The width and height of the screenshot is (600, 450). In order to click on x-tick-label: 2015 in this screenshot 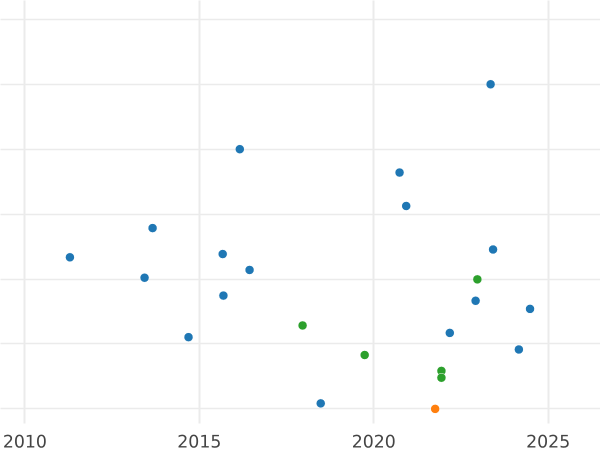, I will do `click(199, 441)`.